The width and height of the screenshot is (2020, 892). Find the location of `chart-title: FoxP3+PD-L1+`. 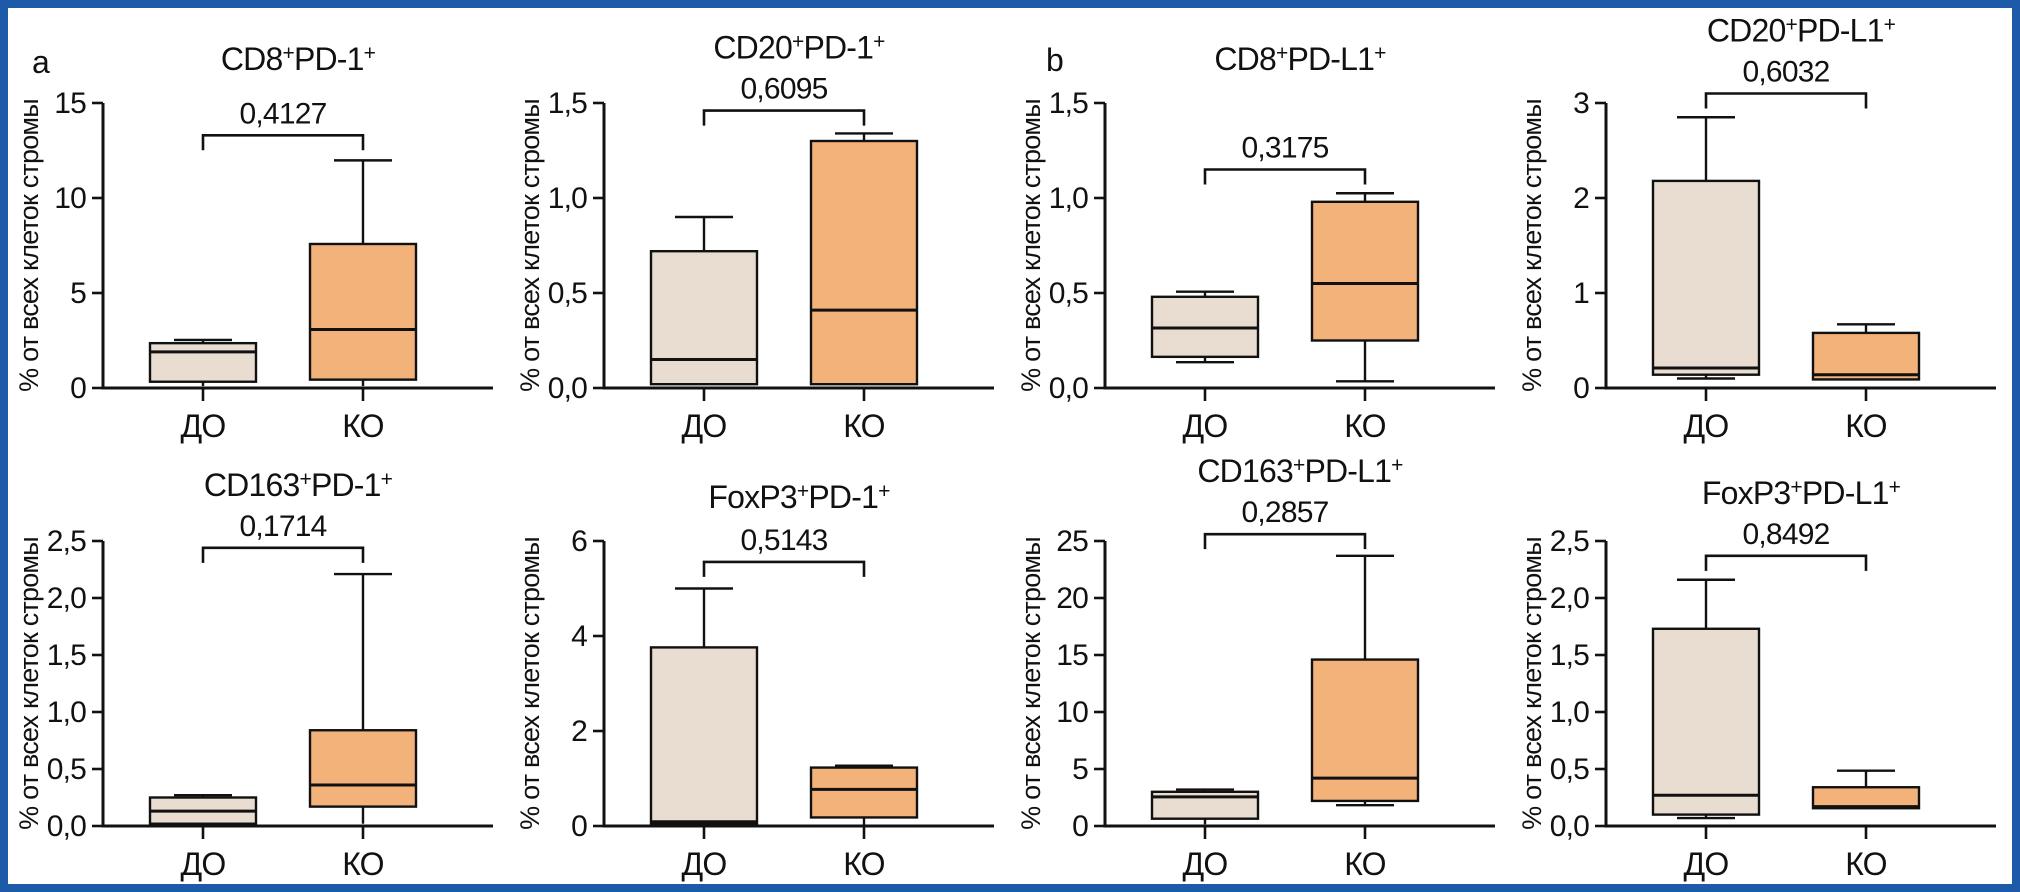

chart-title: FoxP3+PD-L1+ is located at coordinates (1801, 493).